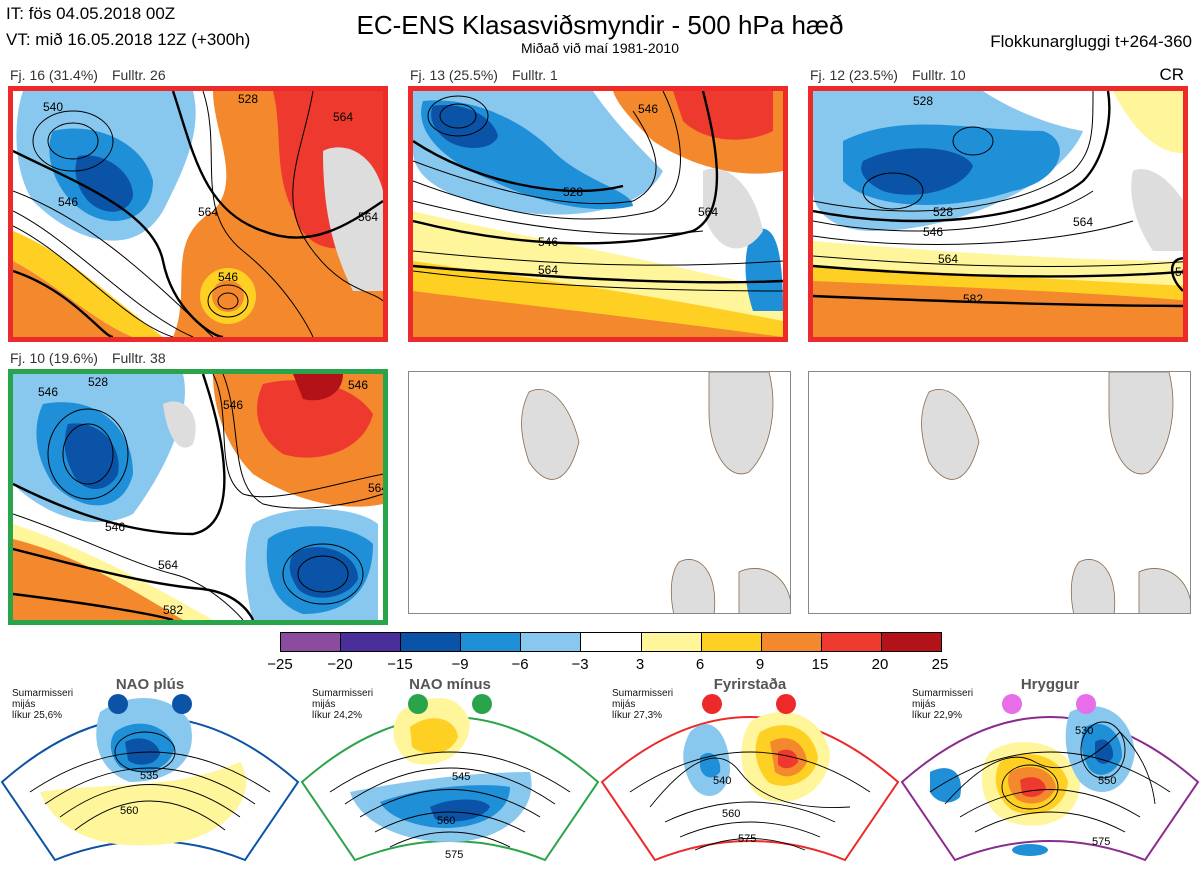 This screenshot has height=872, width=1200. Describe the element at coordinates (138, 358) in the screenshot. I see `cluster-representative: Fulltr. 38` at that location.